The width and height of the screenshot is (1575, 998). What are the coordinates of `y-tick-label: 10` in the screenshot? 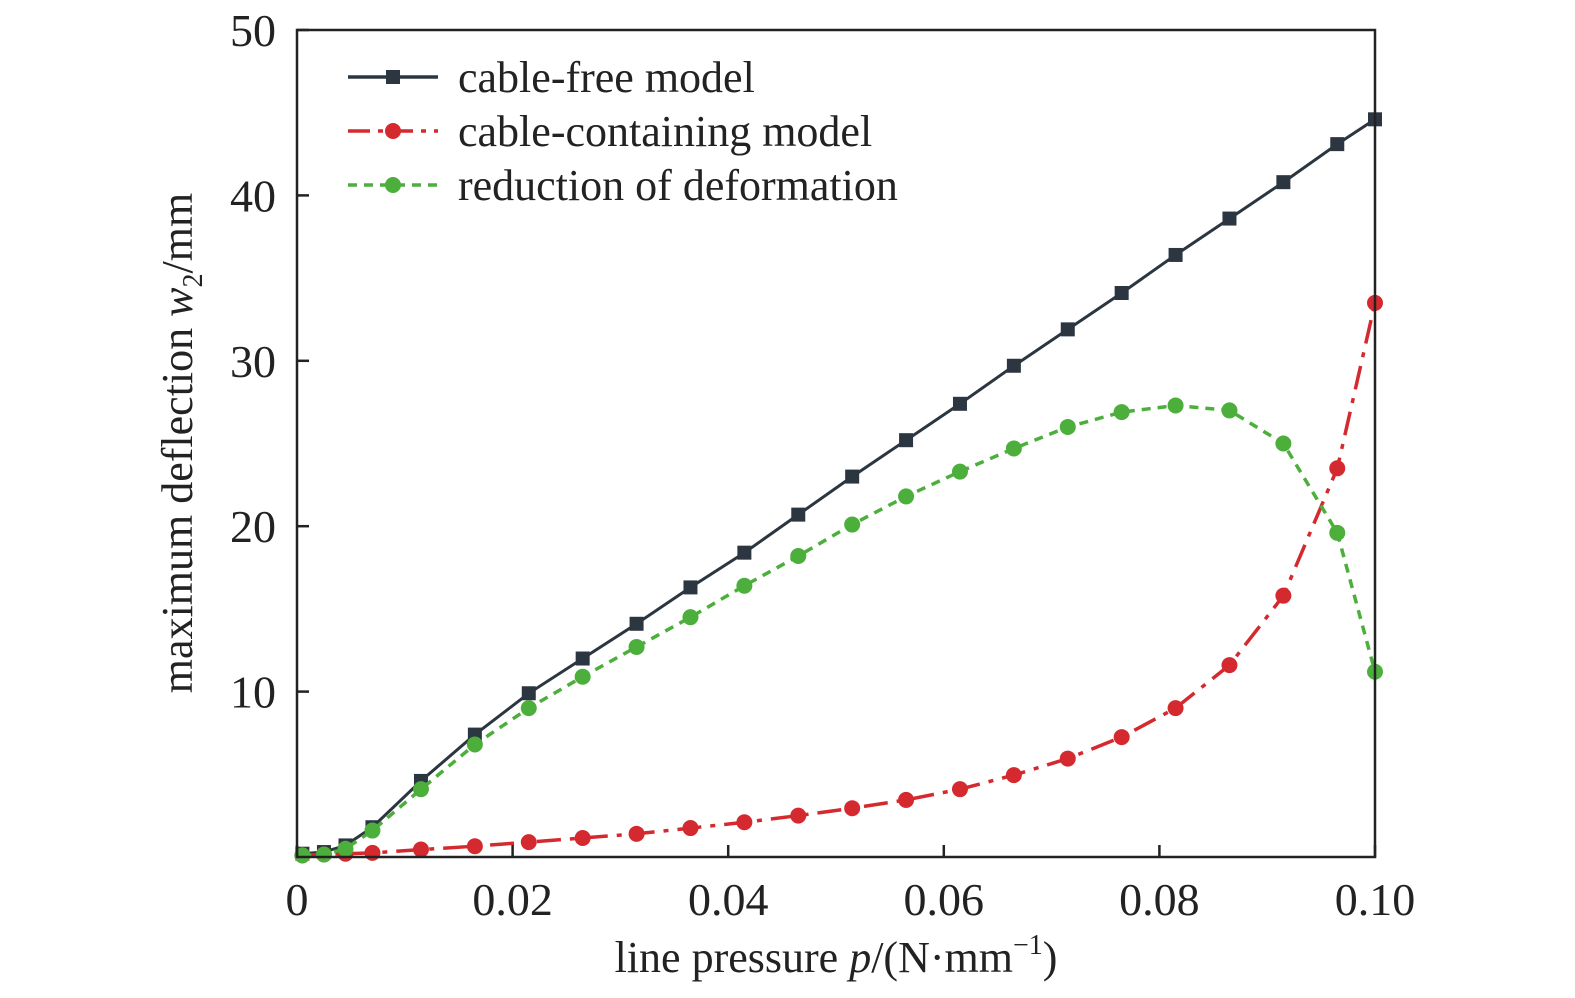 It's located at (253, 692).